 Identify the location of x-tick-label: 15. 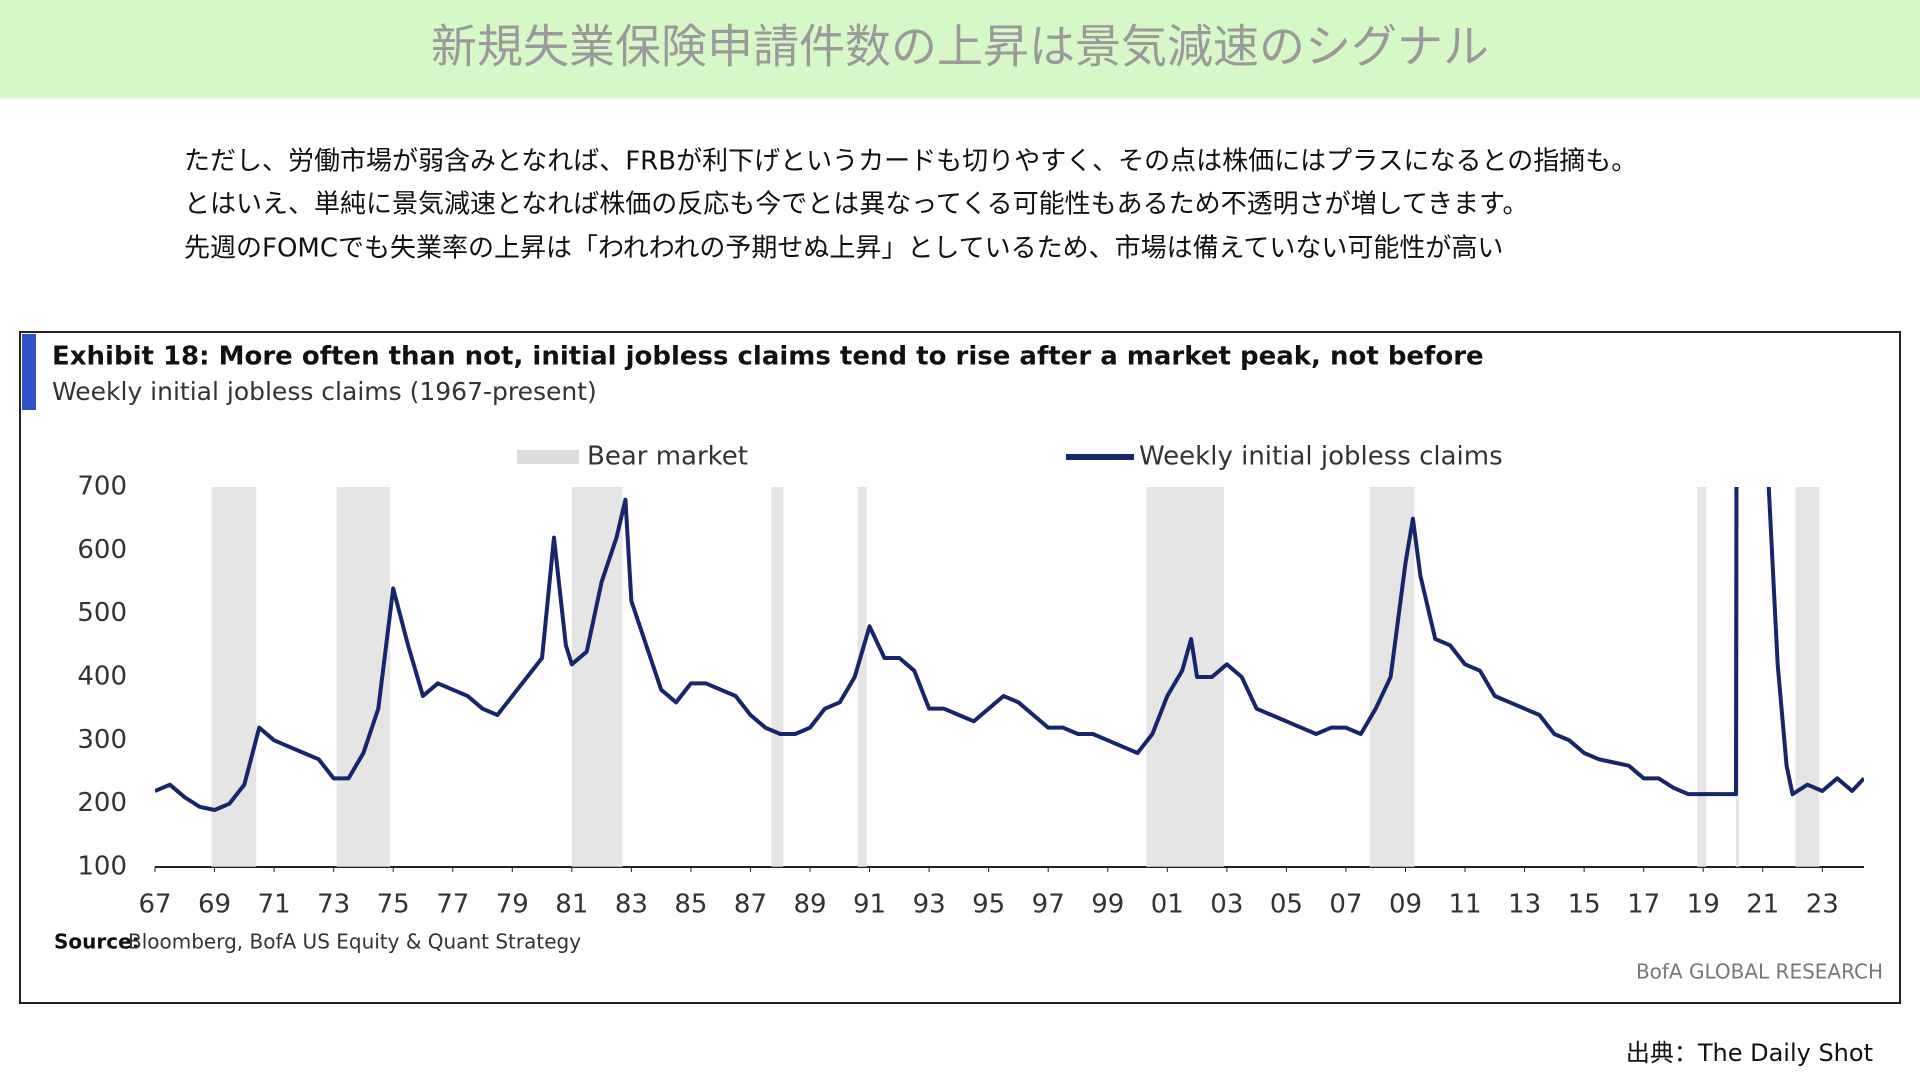
(1584, 905).